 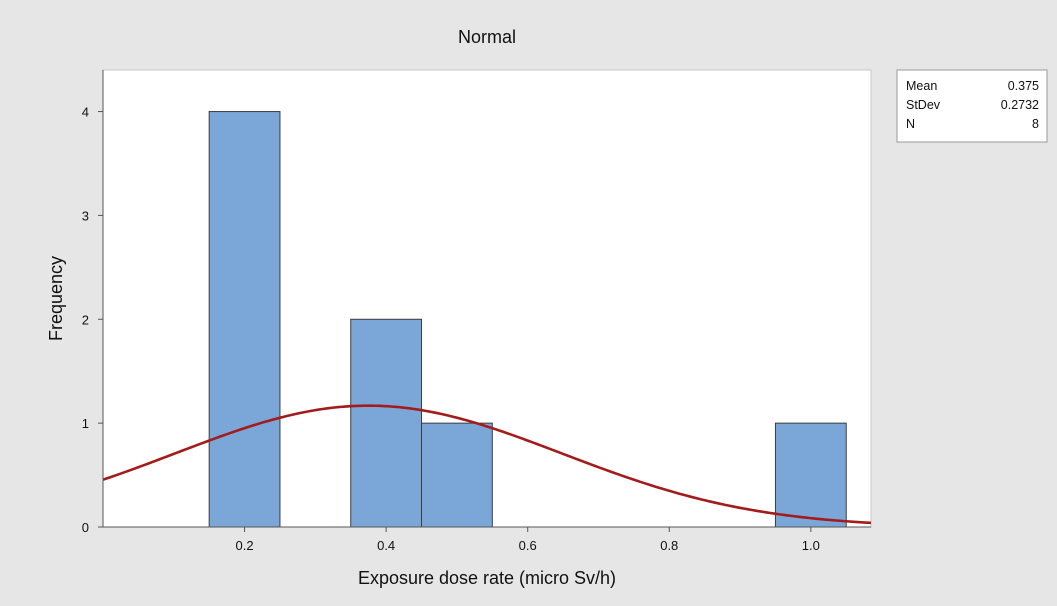 What do you see at coordinates (487, 578) in the screenshot?
I see `x-axis-title: Exposure dose rate (micro Sv/h)` at bounding box center [487, 578].